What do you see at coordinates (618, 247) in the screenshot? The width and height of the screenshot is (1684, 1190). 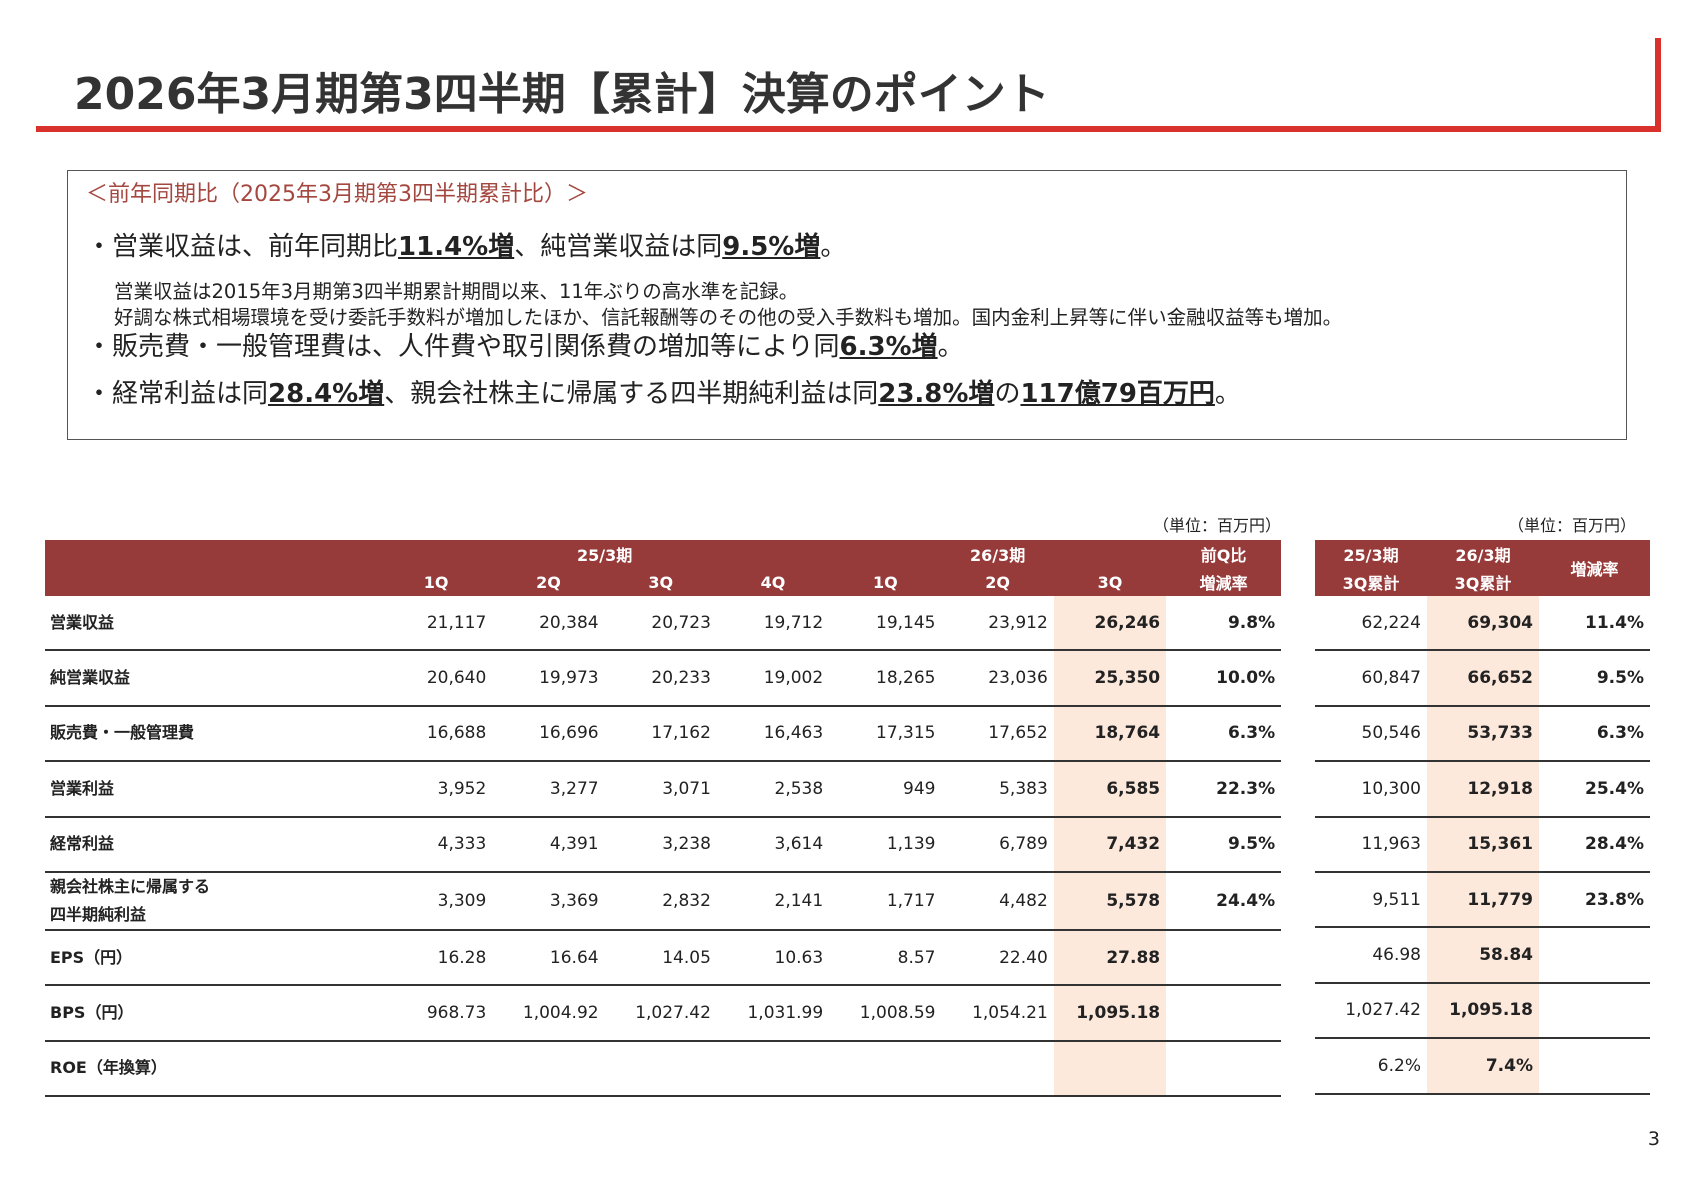 I see `text: 、純営業収益は同` at bounding box center [618, 247].